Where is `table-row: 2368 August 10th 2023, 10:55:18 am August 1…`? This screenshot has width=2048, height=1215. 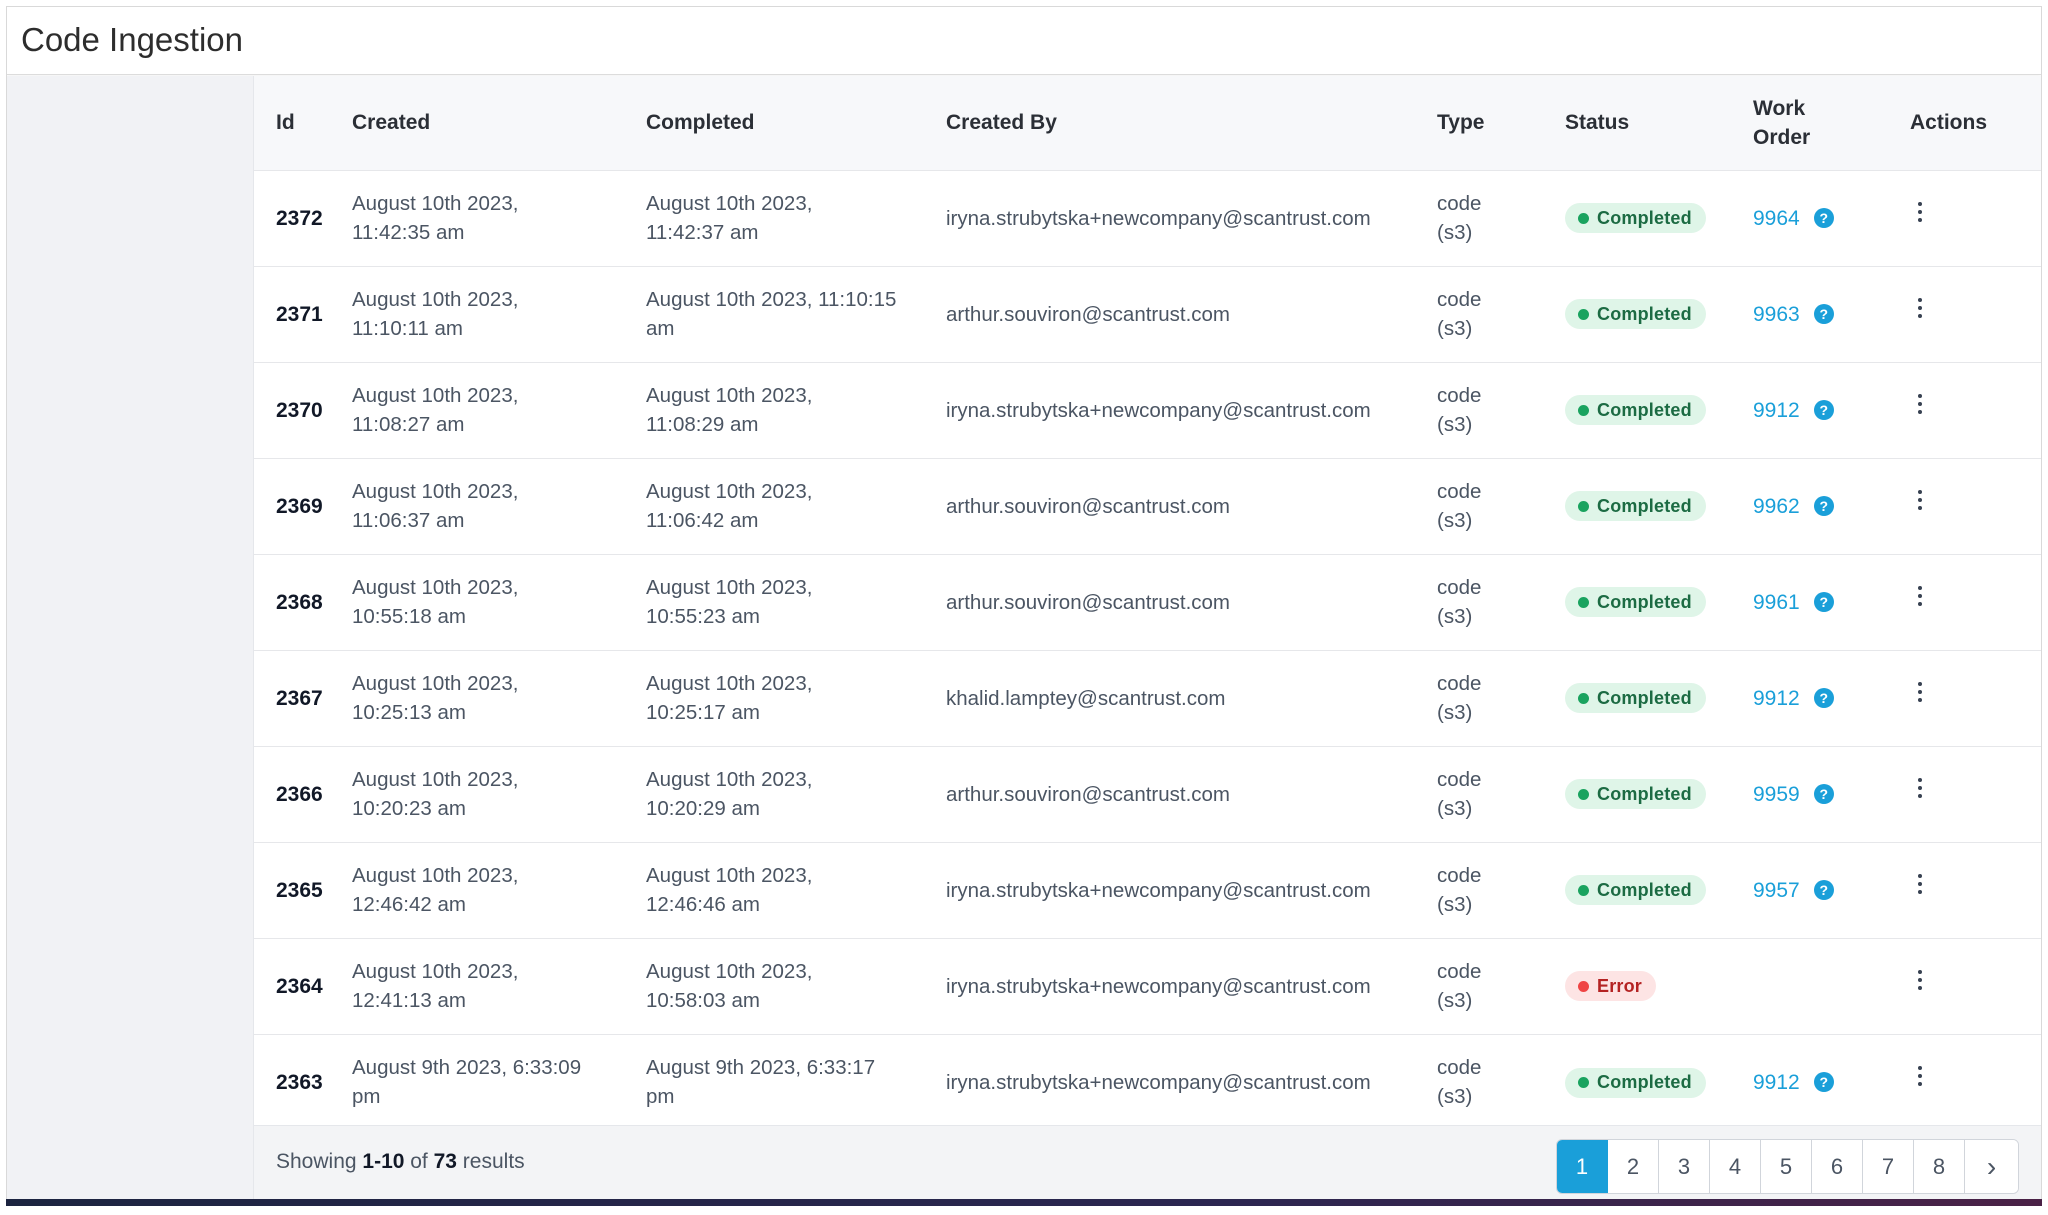 table-row: 2368 August 10th 2023, 10:55:18 am August 1… is located at coordinates (1147, 602).